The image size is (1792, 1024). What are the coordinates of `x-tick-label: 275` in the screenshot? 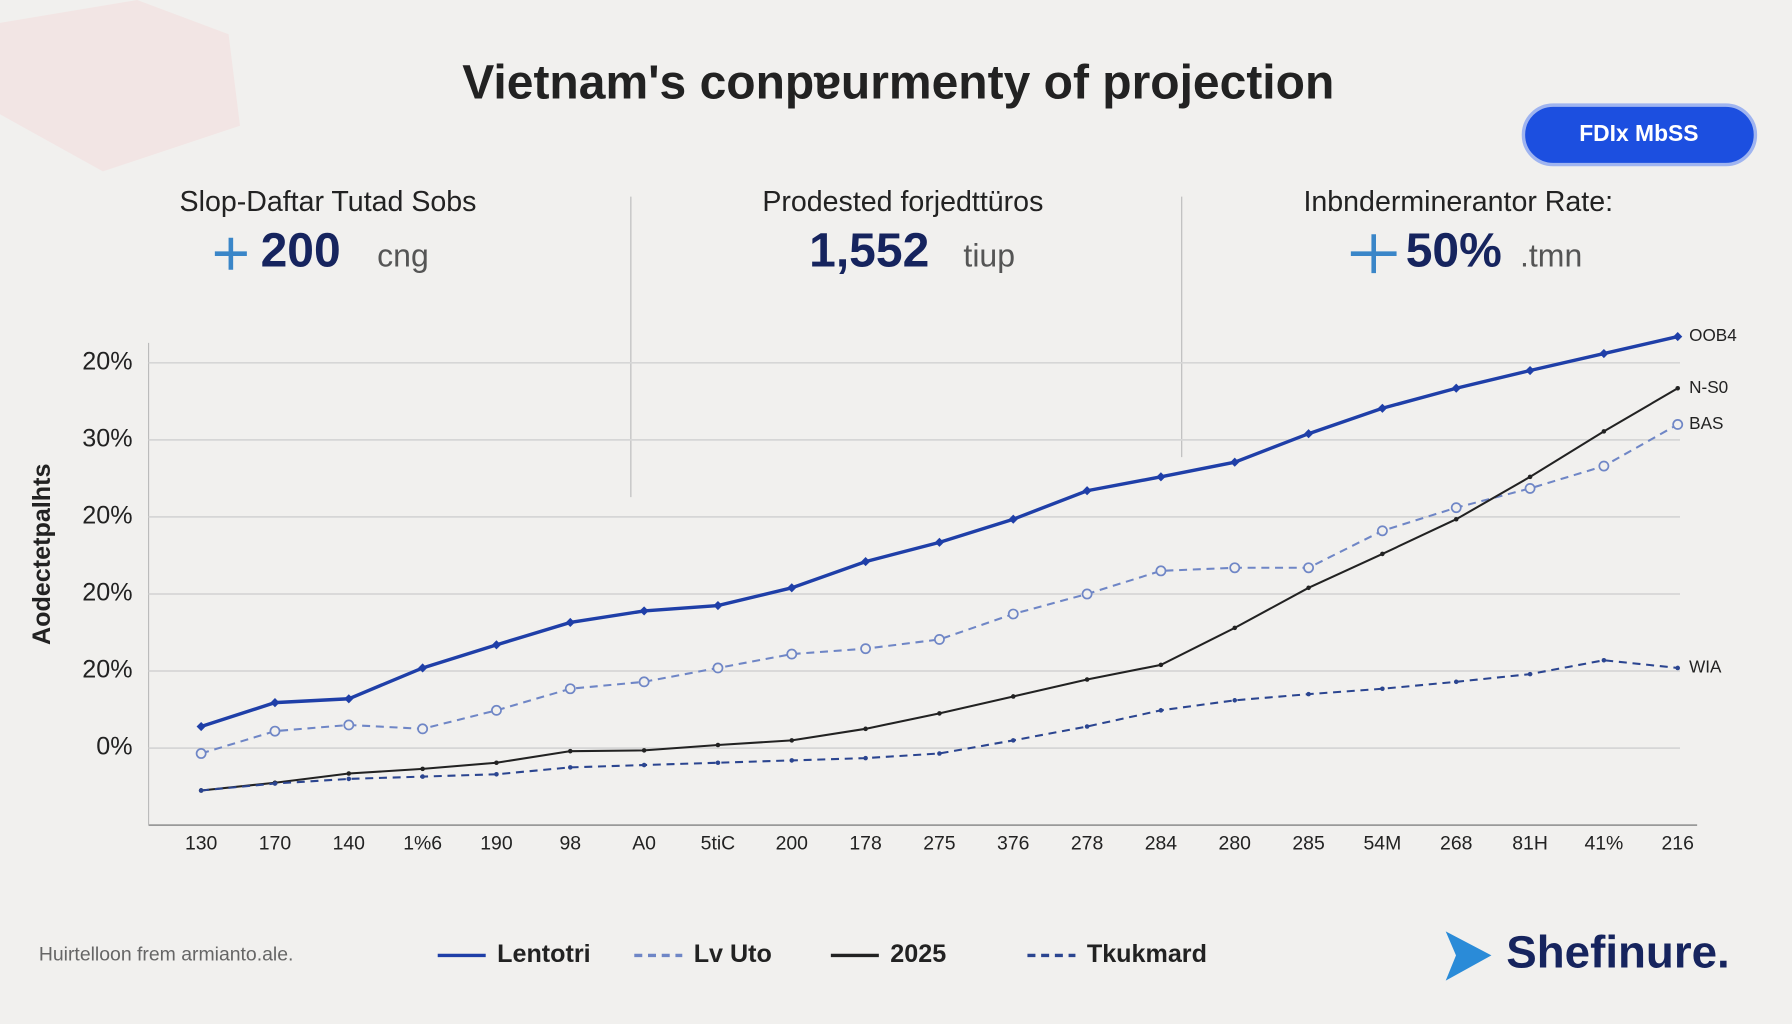 It's located at (939, 844).